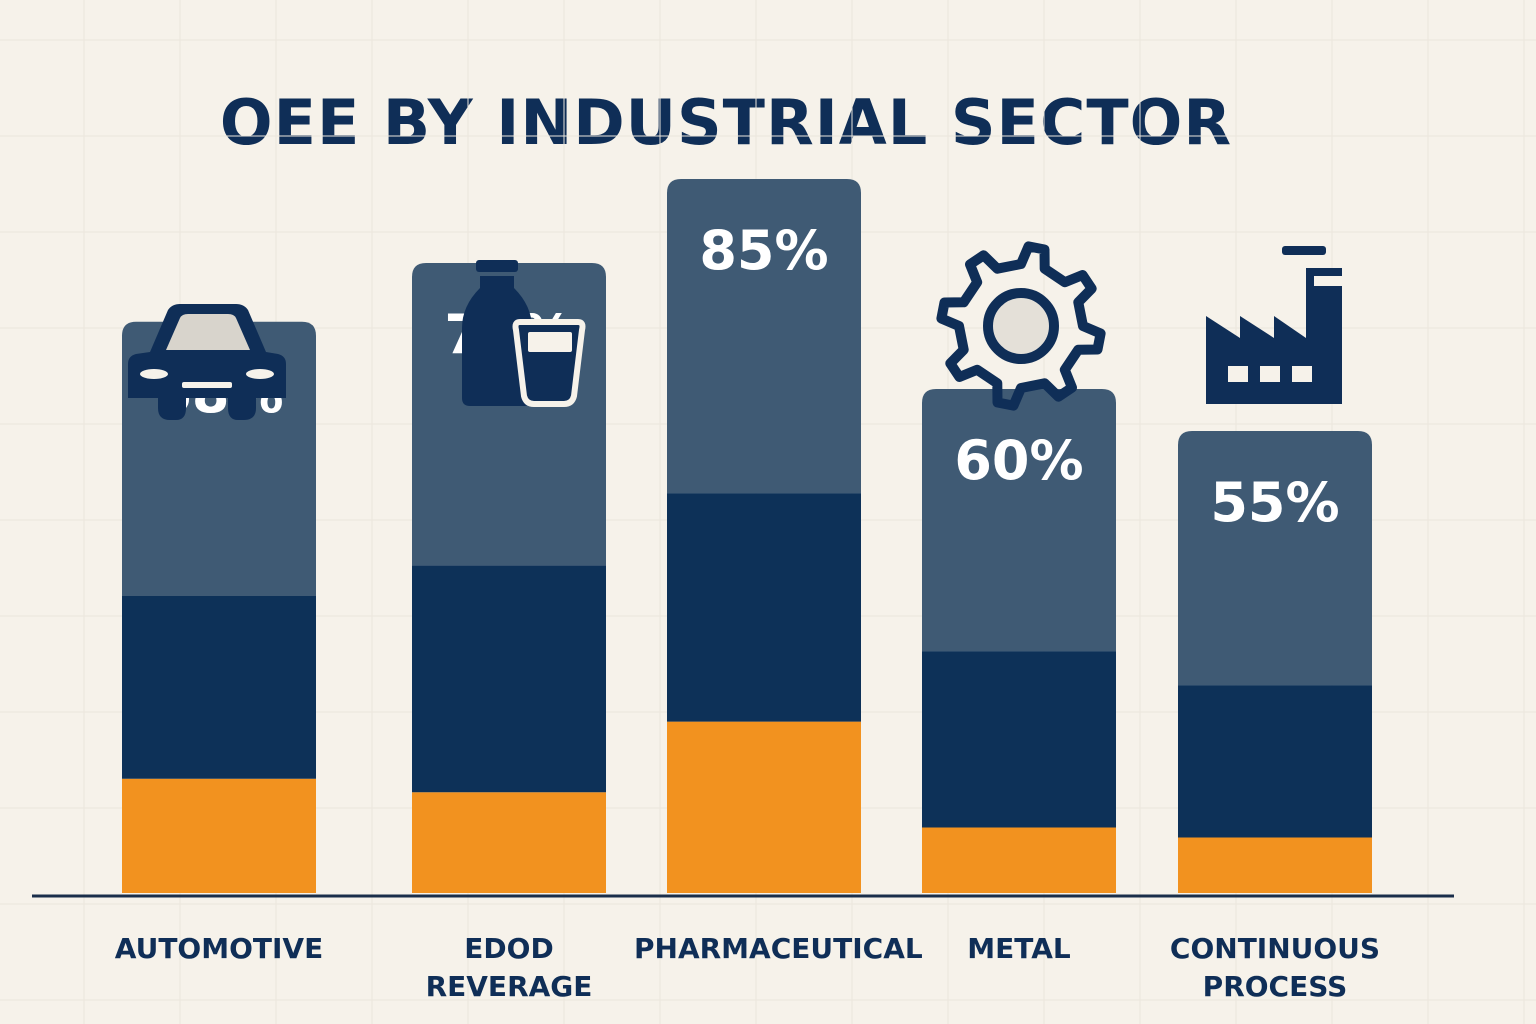  I want to click on car-icon, so click(207, 362).